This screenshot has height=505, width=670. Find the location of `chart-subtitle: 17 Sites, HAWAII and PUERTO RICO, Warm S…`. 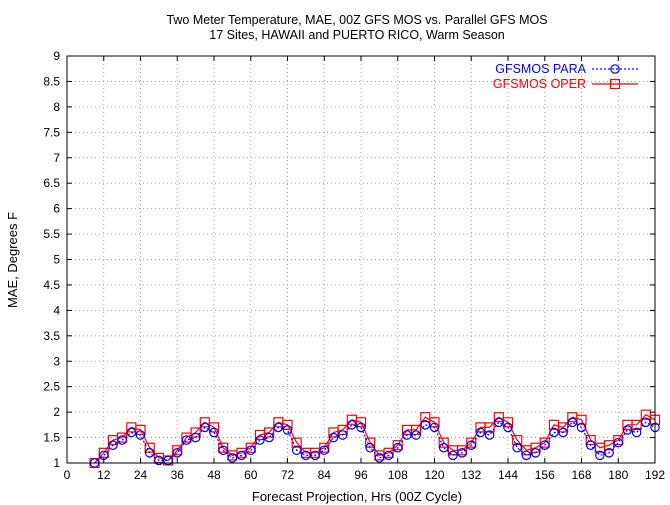

chart-subtitle: 17 Sites, HAWAII and PUERTO RICO, Warm S… is located at coordinates (357, 35).